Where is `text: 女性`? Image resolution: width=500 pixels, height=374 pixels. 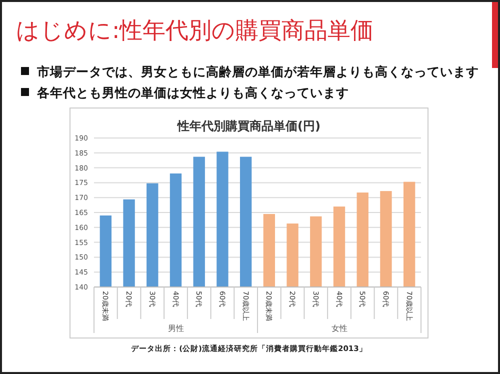 text: 女性 is located at coordinates (339, 328).